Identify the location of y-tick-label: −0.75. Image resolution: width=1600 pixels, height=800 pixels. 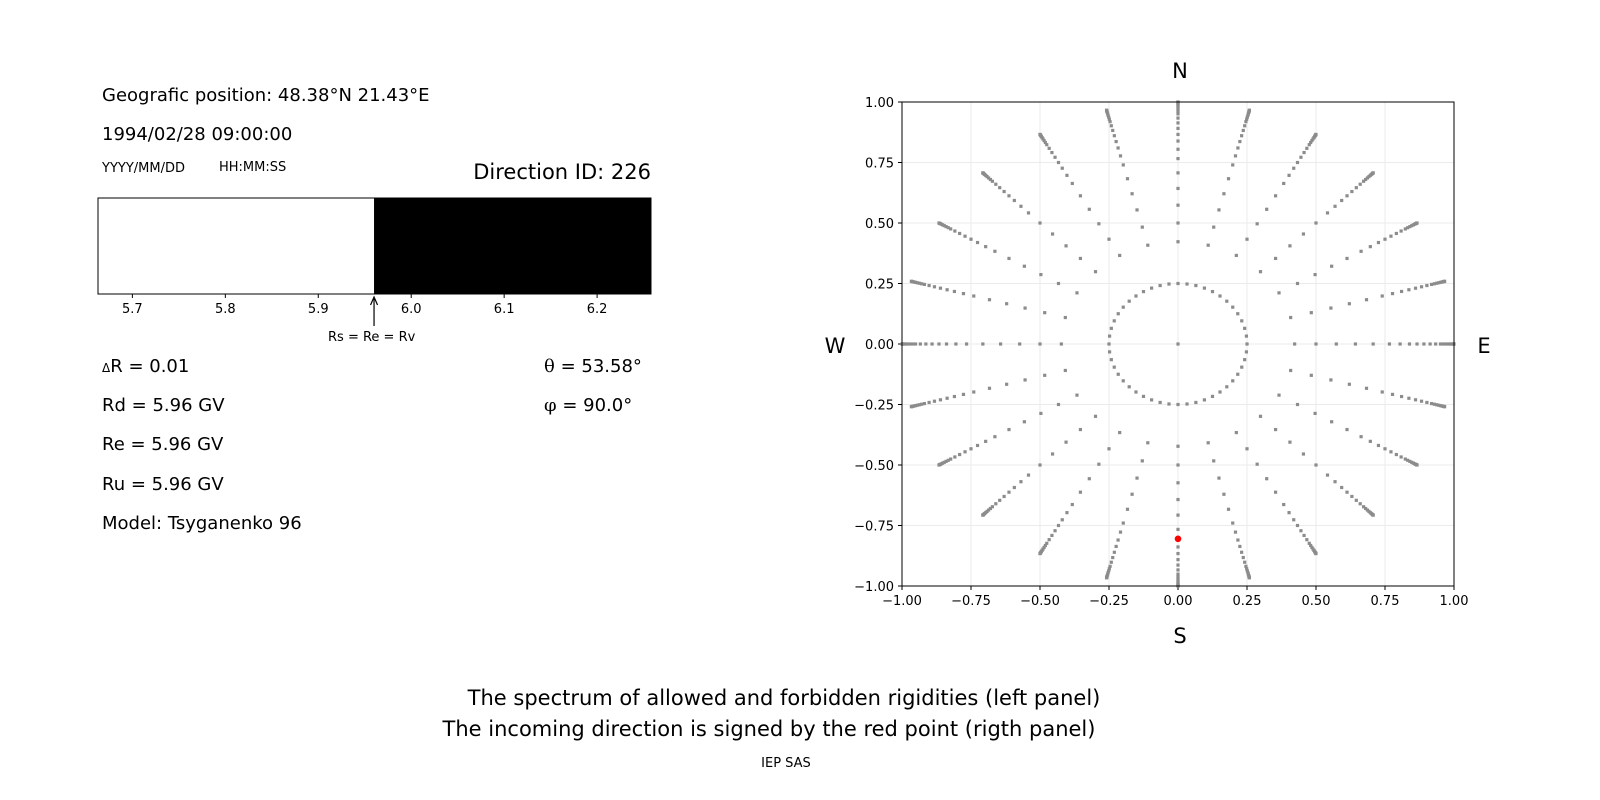
(874, 527).